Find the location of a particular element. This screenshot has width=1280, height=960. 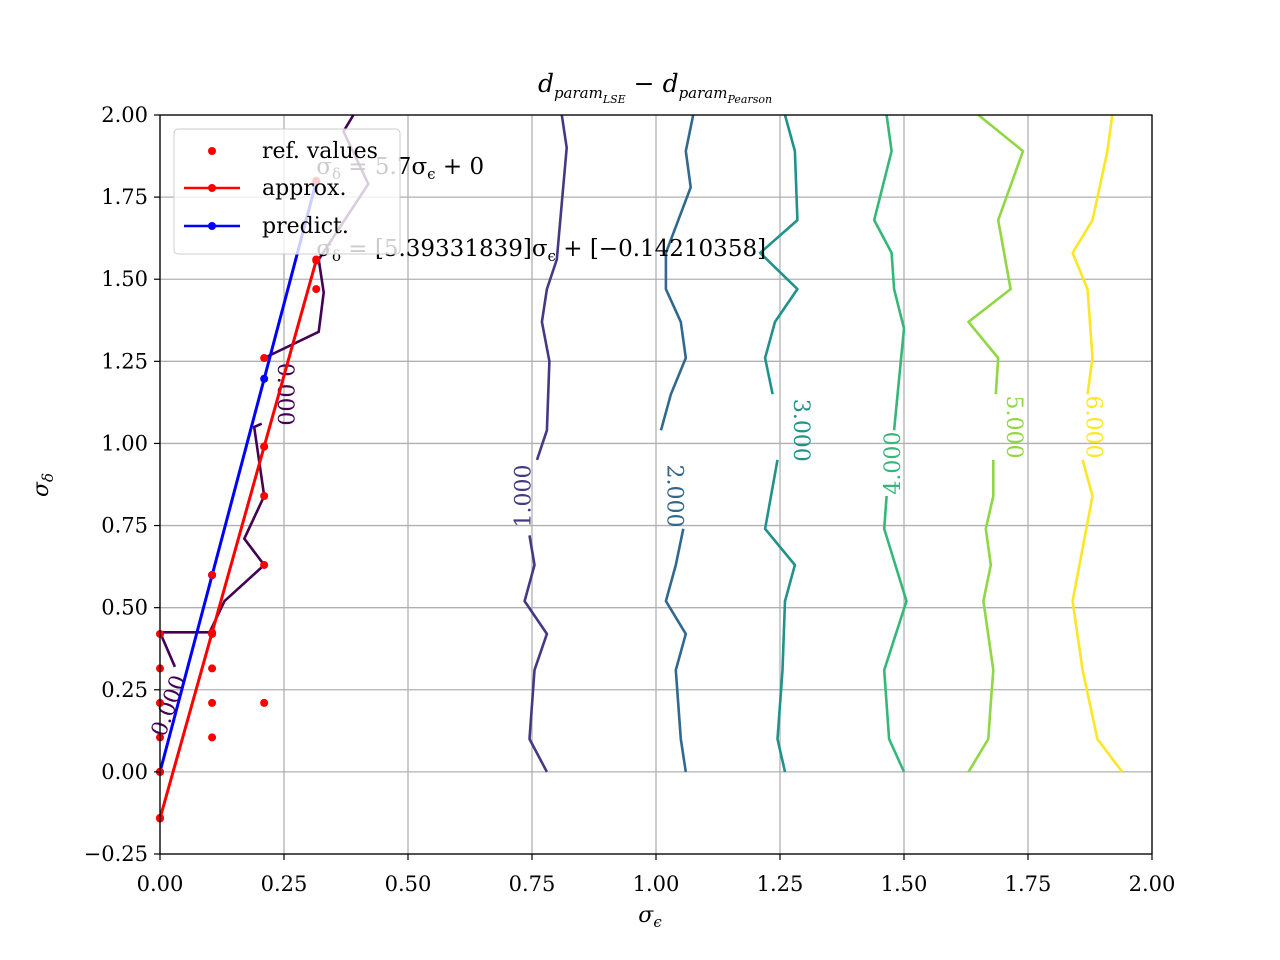

x-tick-label: 0.75 is located at coordinates (532, 884).